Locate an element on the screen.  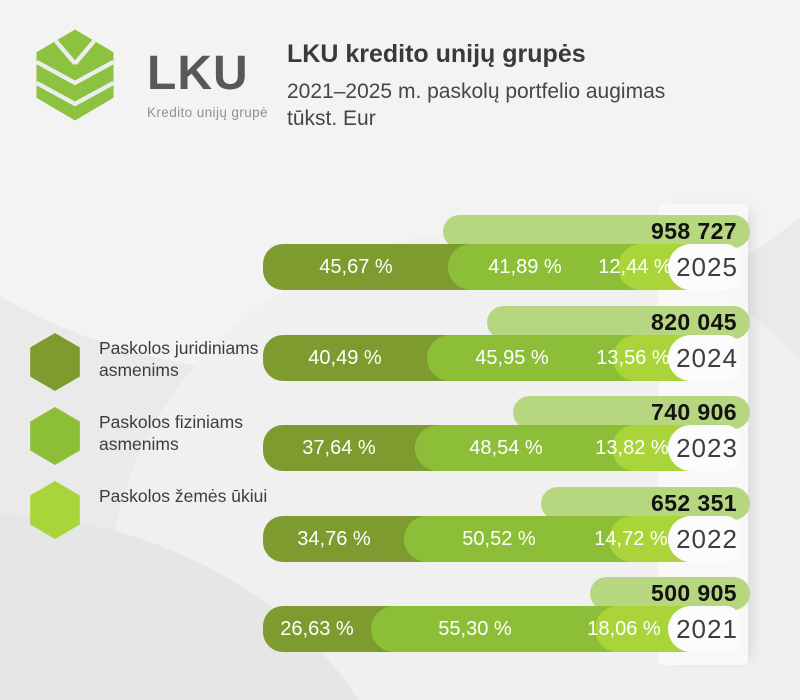
segment-percent-label: 14,72 % is located at coordinates (631, 539).